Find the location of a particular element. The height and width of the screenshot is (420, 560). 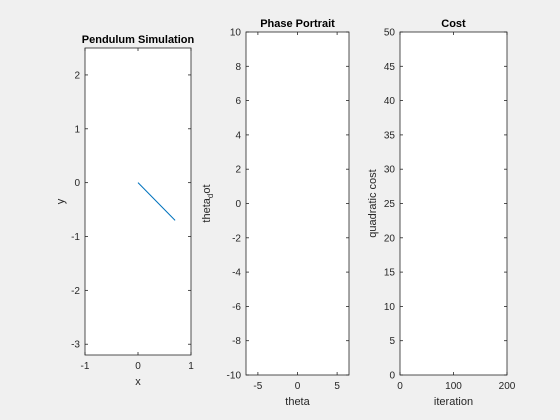

chart-title: Phase Portrait is located at coordinates (297, 24).